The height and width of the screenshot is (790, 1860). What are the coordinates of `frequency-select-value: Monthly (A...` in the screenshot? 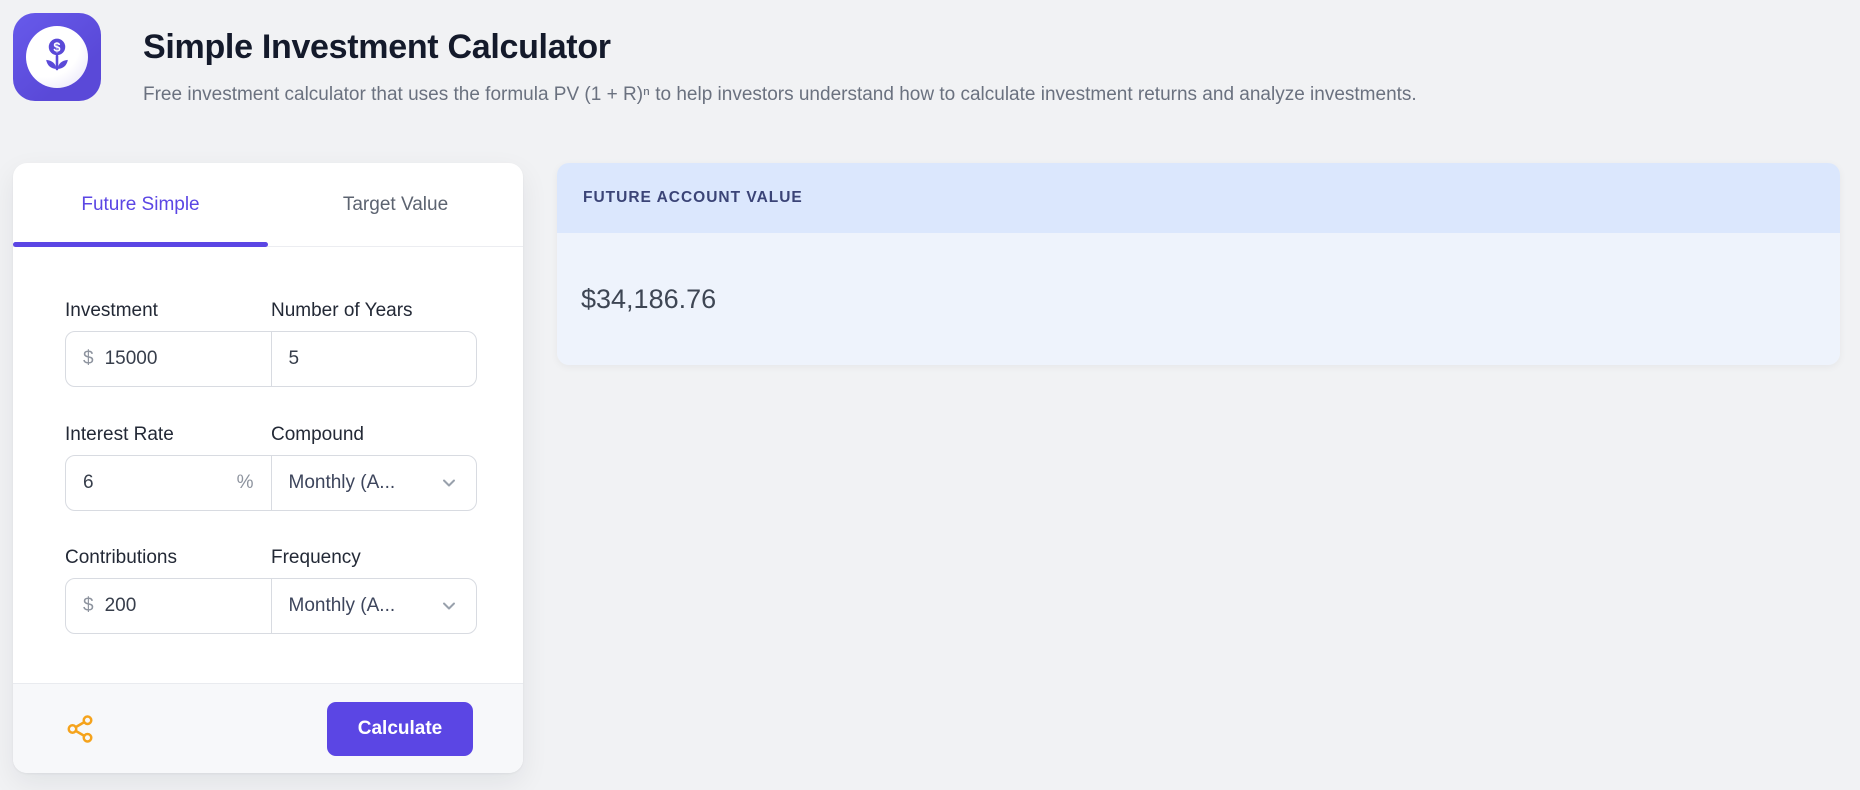 It's located at (342, 605).